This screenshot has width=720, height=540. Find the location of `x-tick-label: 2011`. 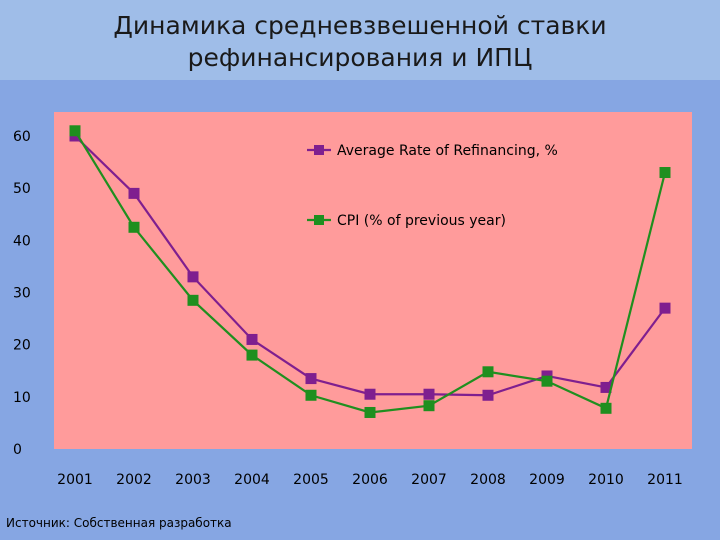

x-tick-label: 2011 is located at coordinates (665, 480).